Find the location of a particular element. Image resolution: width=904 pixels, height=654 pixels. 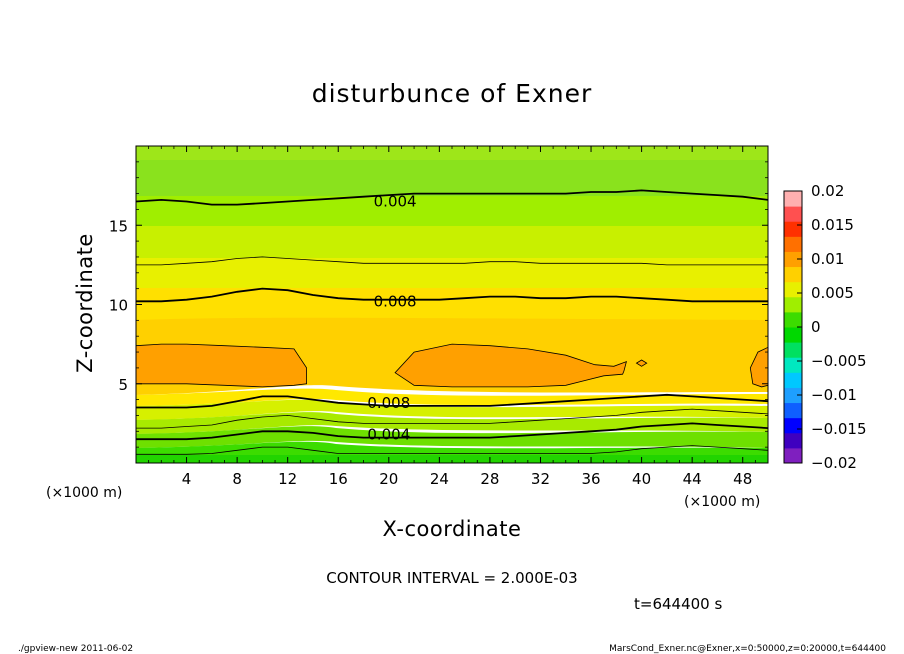

colorbar-label: −0.015 is located at coordinates (839, 429).